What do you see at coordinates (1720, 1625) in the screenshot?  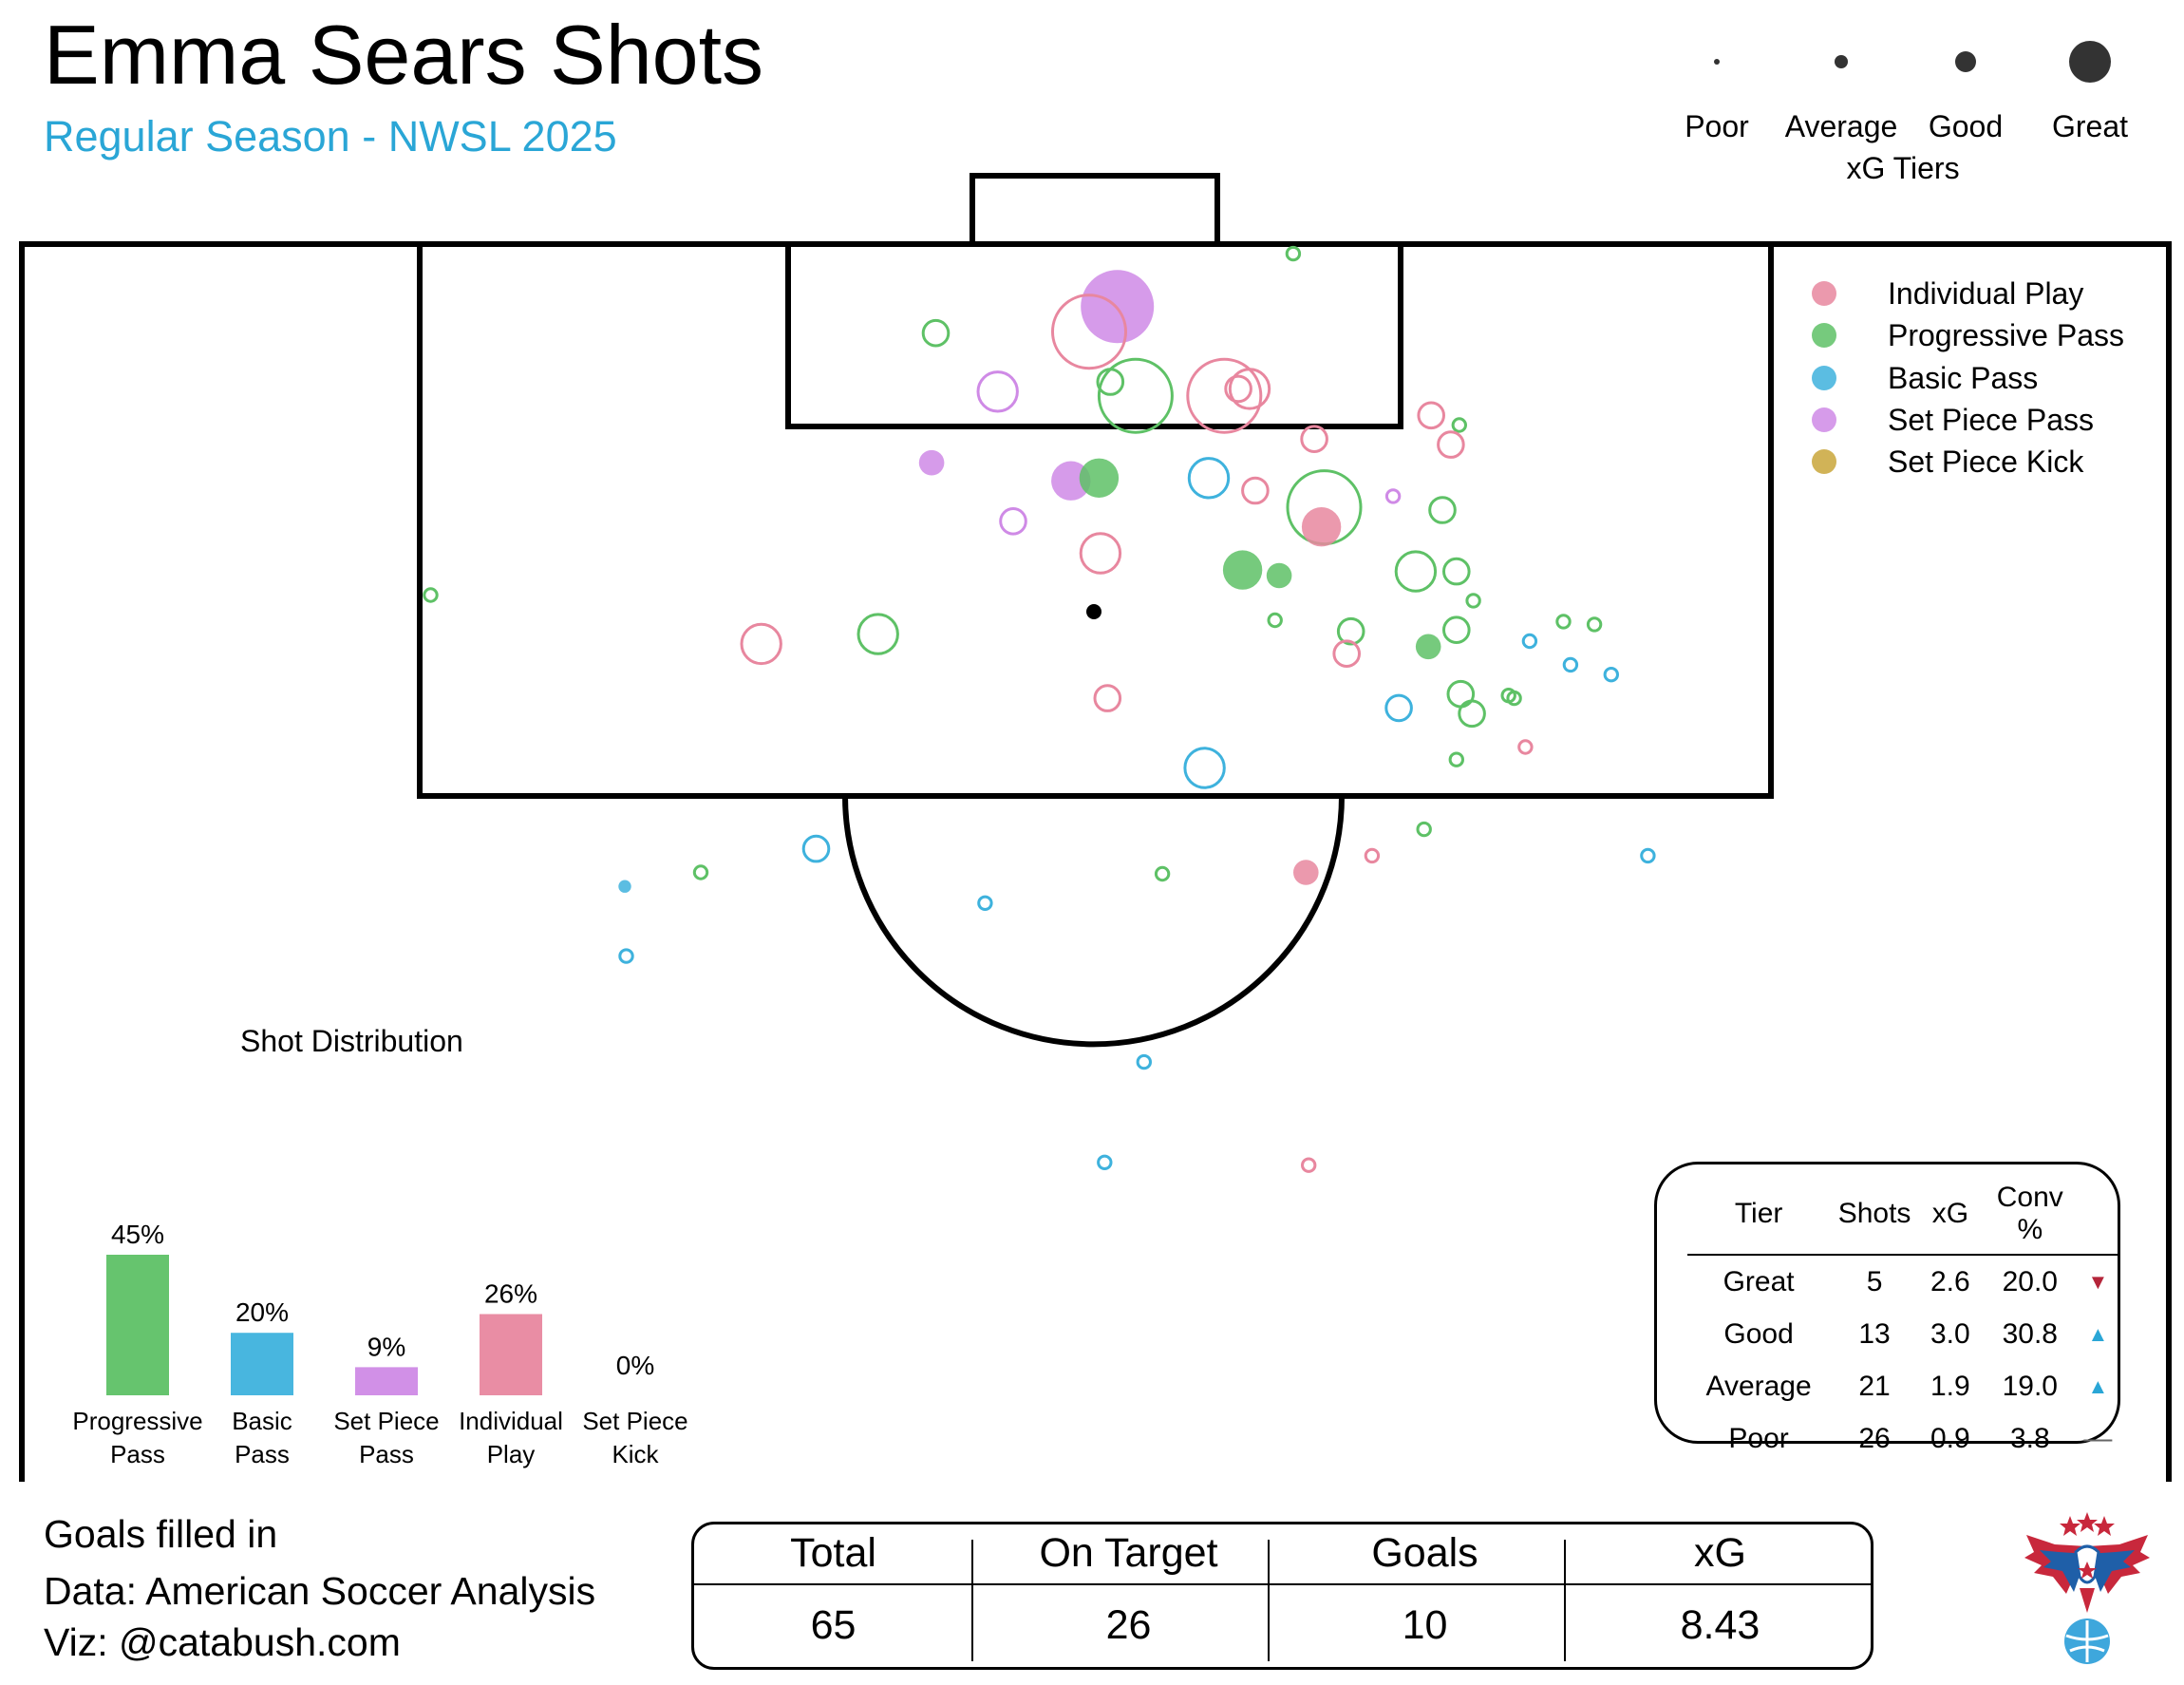 I see `summary-value-xg: 8.43` at bounding box center [1720, 1625].